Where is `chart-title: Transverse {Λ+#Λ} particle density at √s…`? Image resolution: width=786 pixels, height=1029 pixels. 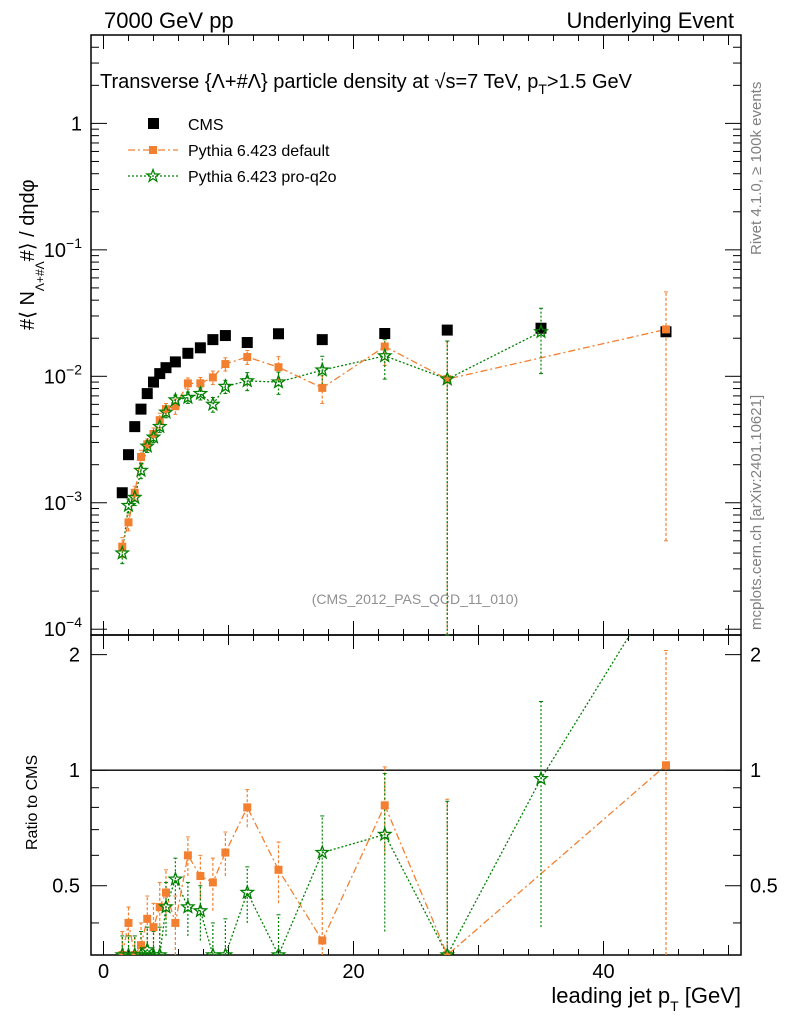 chart-title: Transverse {Λ+#Λ} particle density at √s… is located at coordinates (366, 84).